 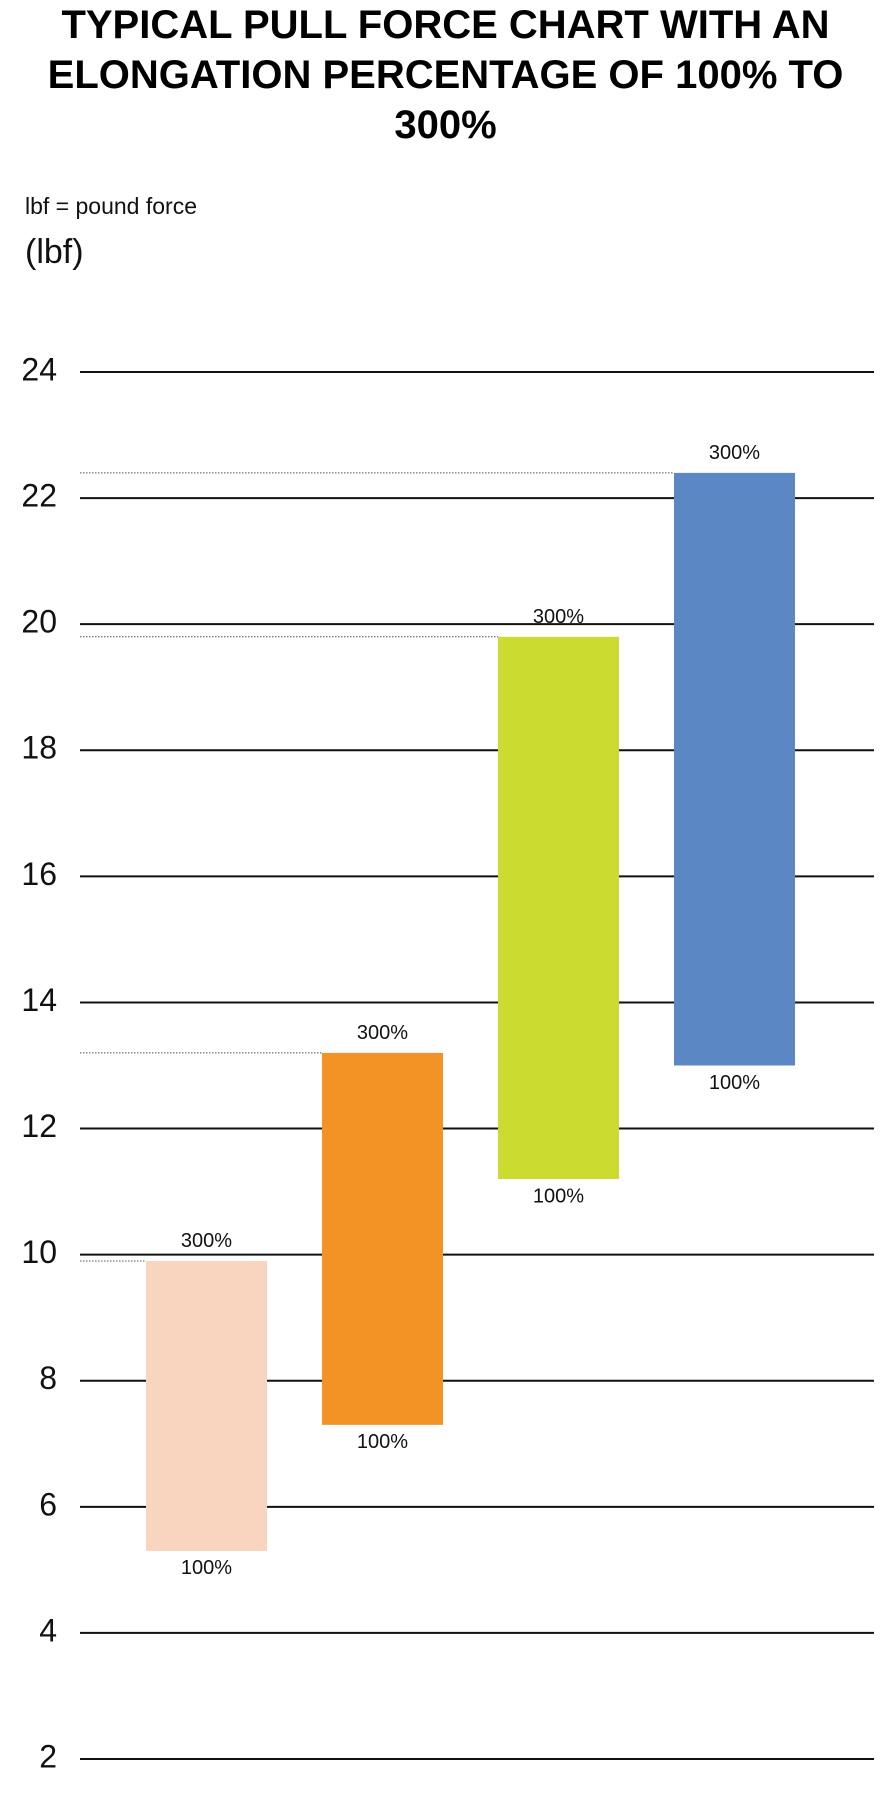 What do you see at coordinates (39, 1126) in the screenshot?
I see `y-tick-label: 12` at bounding box center [39, 1126].